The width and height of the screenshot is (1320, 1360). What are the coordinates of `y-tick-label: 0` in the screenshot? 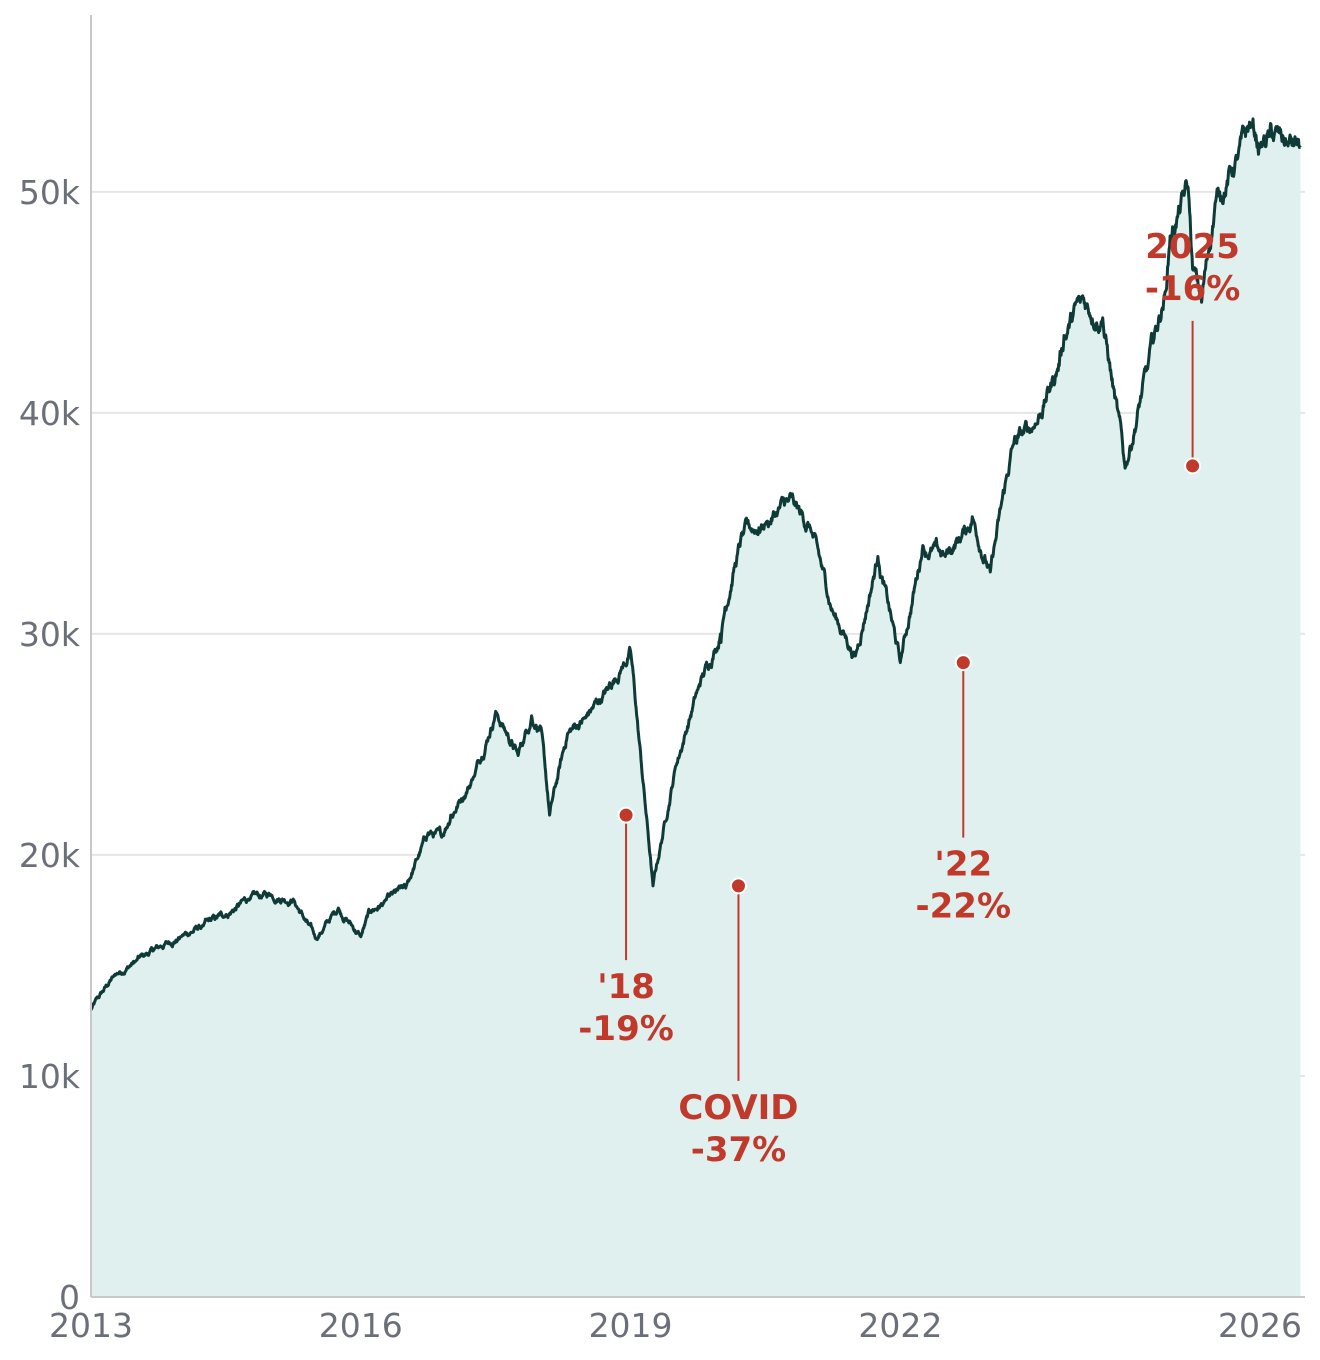 It's located at (69, 1297).